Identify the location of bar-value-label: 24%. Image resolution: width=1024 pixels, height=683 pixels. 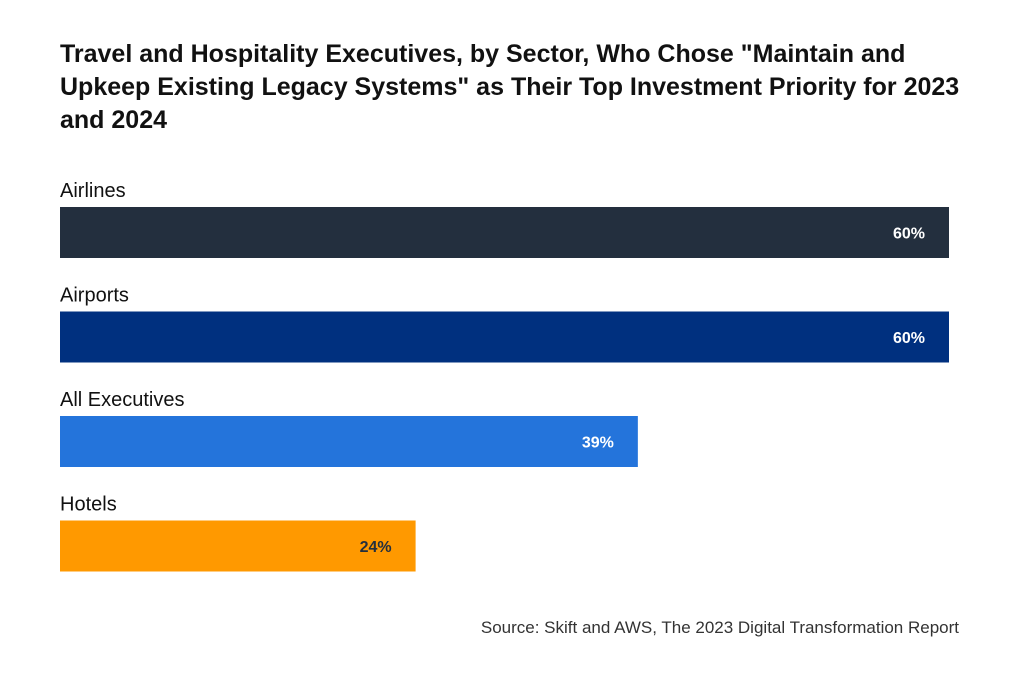
(376, 547).